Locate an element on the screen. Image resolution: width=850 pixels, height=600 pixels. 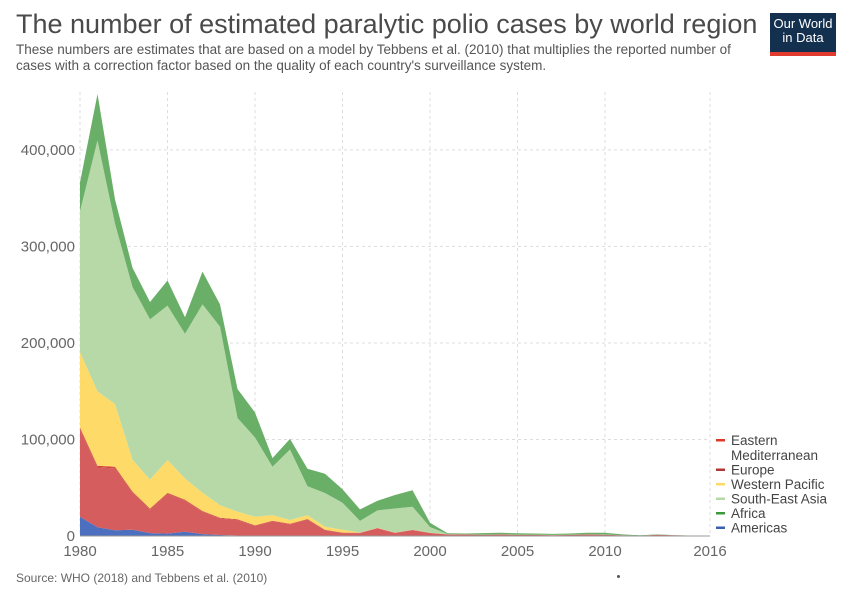
legend-label: Americas is located at coordinates (759, 528).